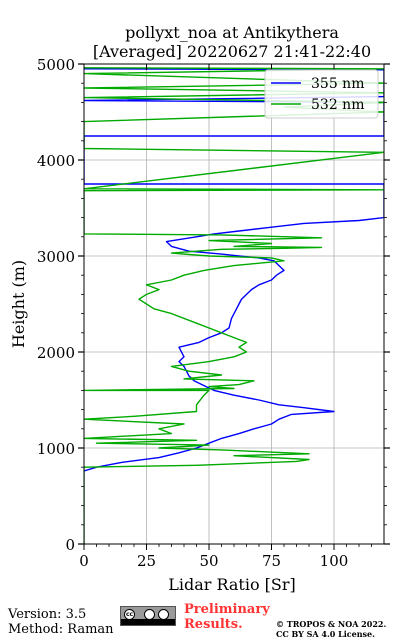 The height and width of the screenshot is (640, 400). Describe the element at coordinates (61, 629) in the screenshot. I see `method-text: Method: Raman` at that location.